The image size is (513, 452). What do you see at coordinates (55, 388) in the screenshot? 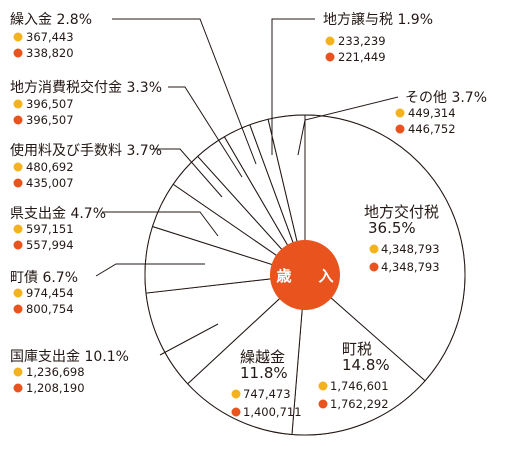
I see `slice-value-previous: 1,208,190` at bounding box center [55, 388].